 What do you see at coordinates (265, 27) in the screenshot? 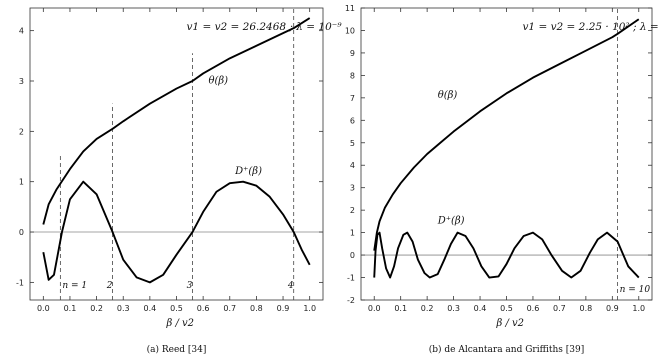
I see `chart-title: v1 = v2 = 26.2468 ; λ = 10⁻⁹` at bounding box center [265, 27].